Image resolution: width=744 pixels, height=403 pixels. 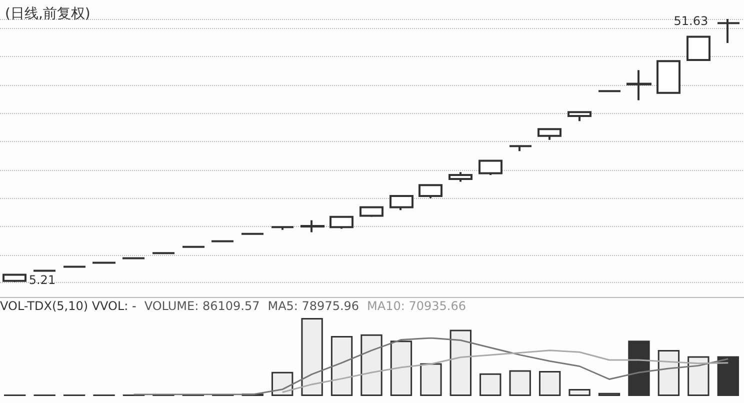 I want to click on annotation: 5.21, so click(x=42, y=280).